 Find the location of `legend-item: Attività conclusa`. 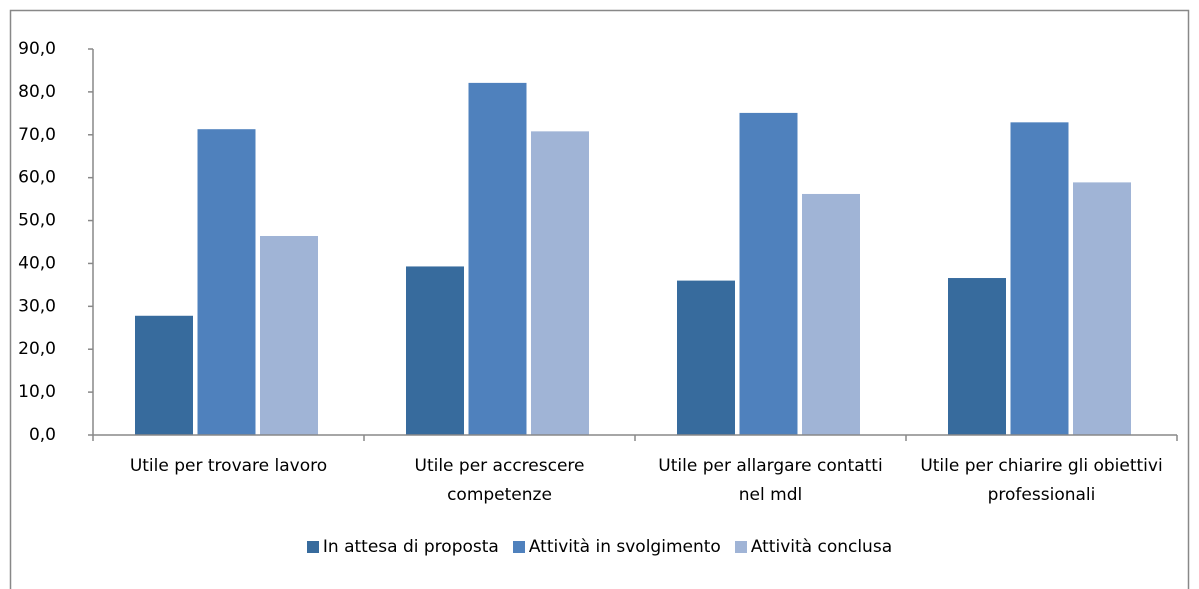

legend-item: Attività conclusa is located at coordinates (813, 547).